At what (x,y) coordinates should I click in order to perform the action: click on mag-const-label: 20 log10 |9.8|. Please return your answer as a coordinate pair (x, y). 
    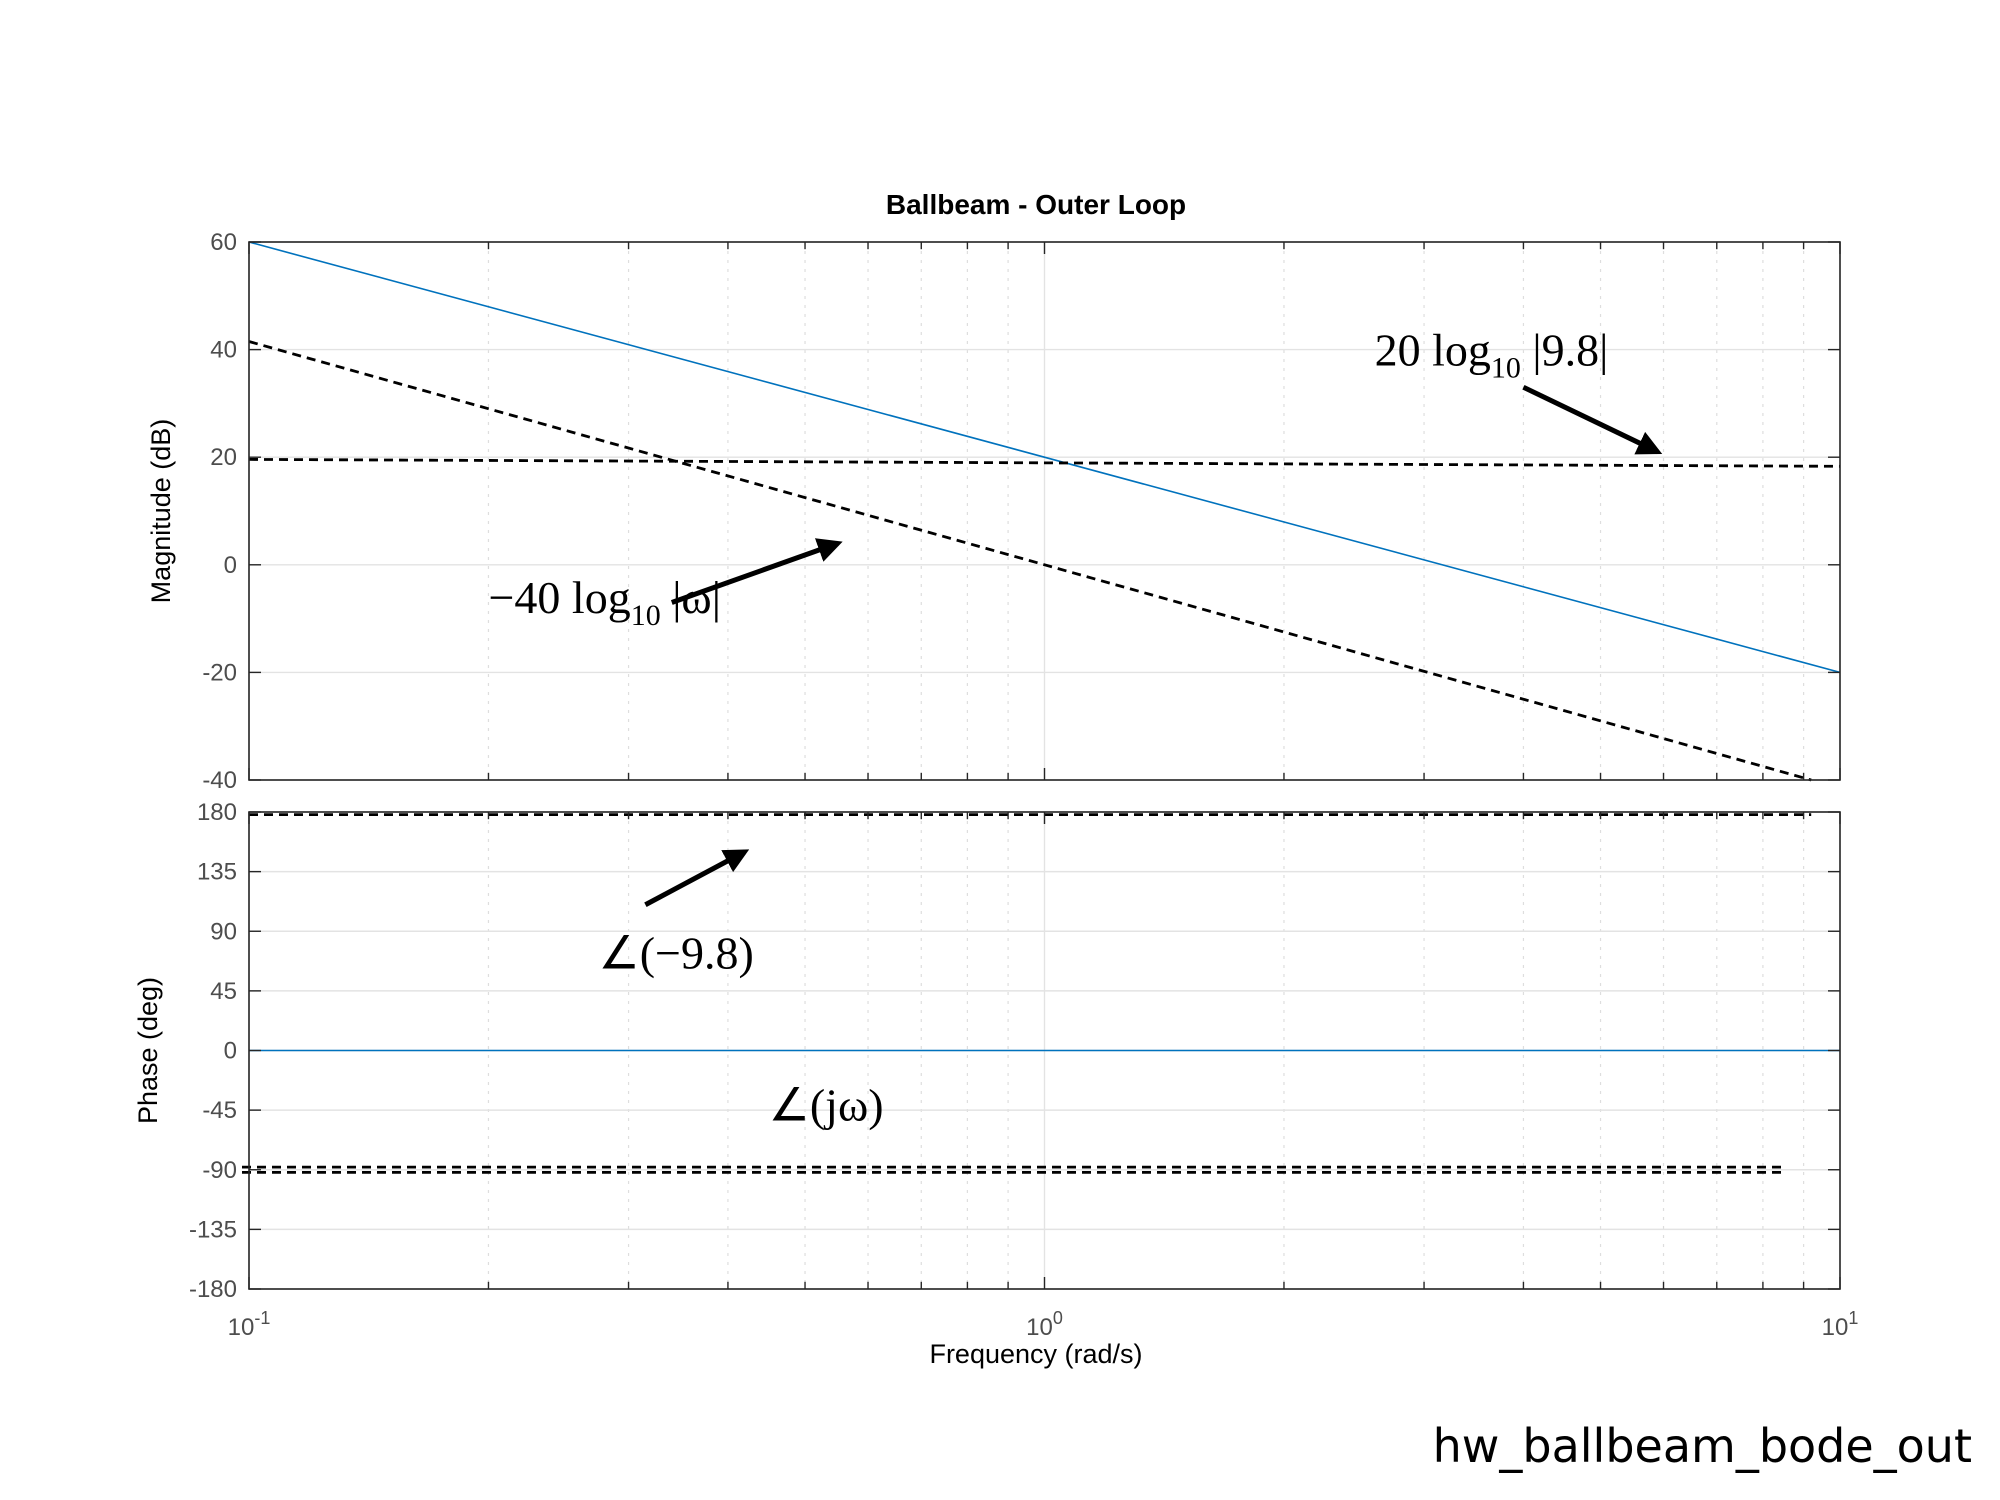
    Looking at the image, I should click on (1492, 355).